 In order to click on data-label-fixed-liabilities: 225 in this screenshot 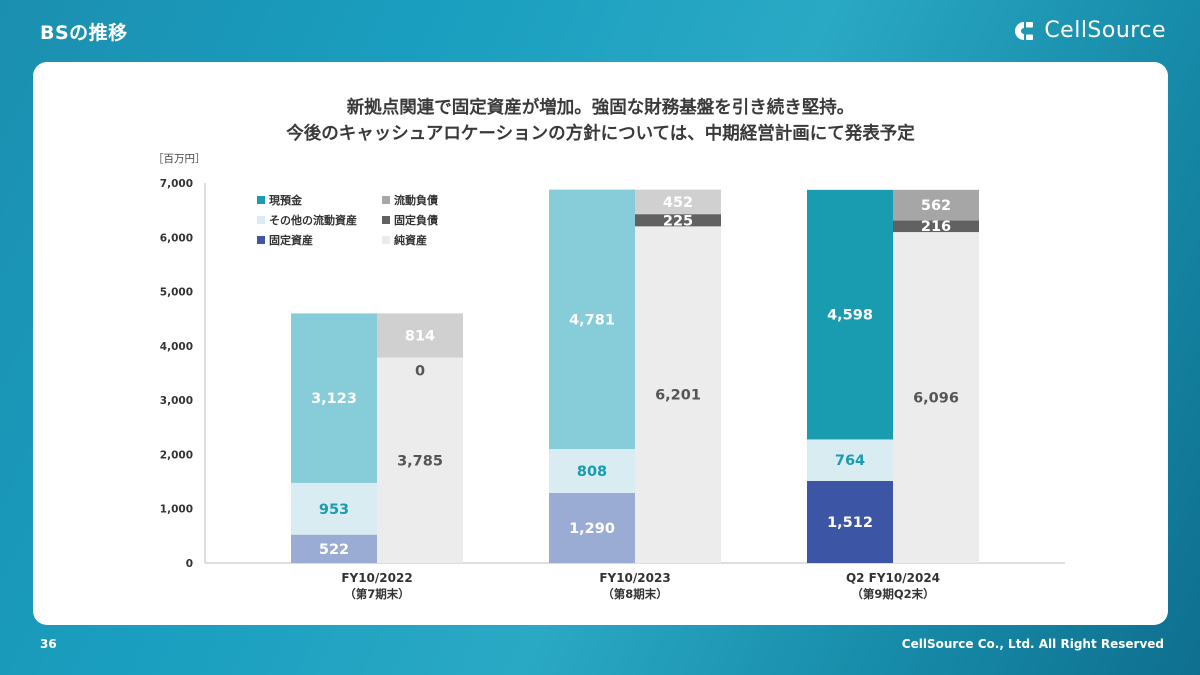, I will do `click(678, 221)`.